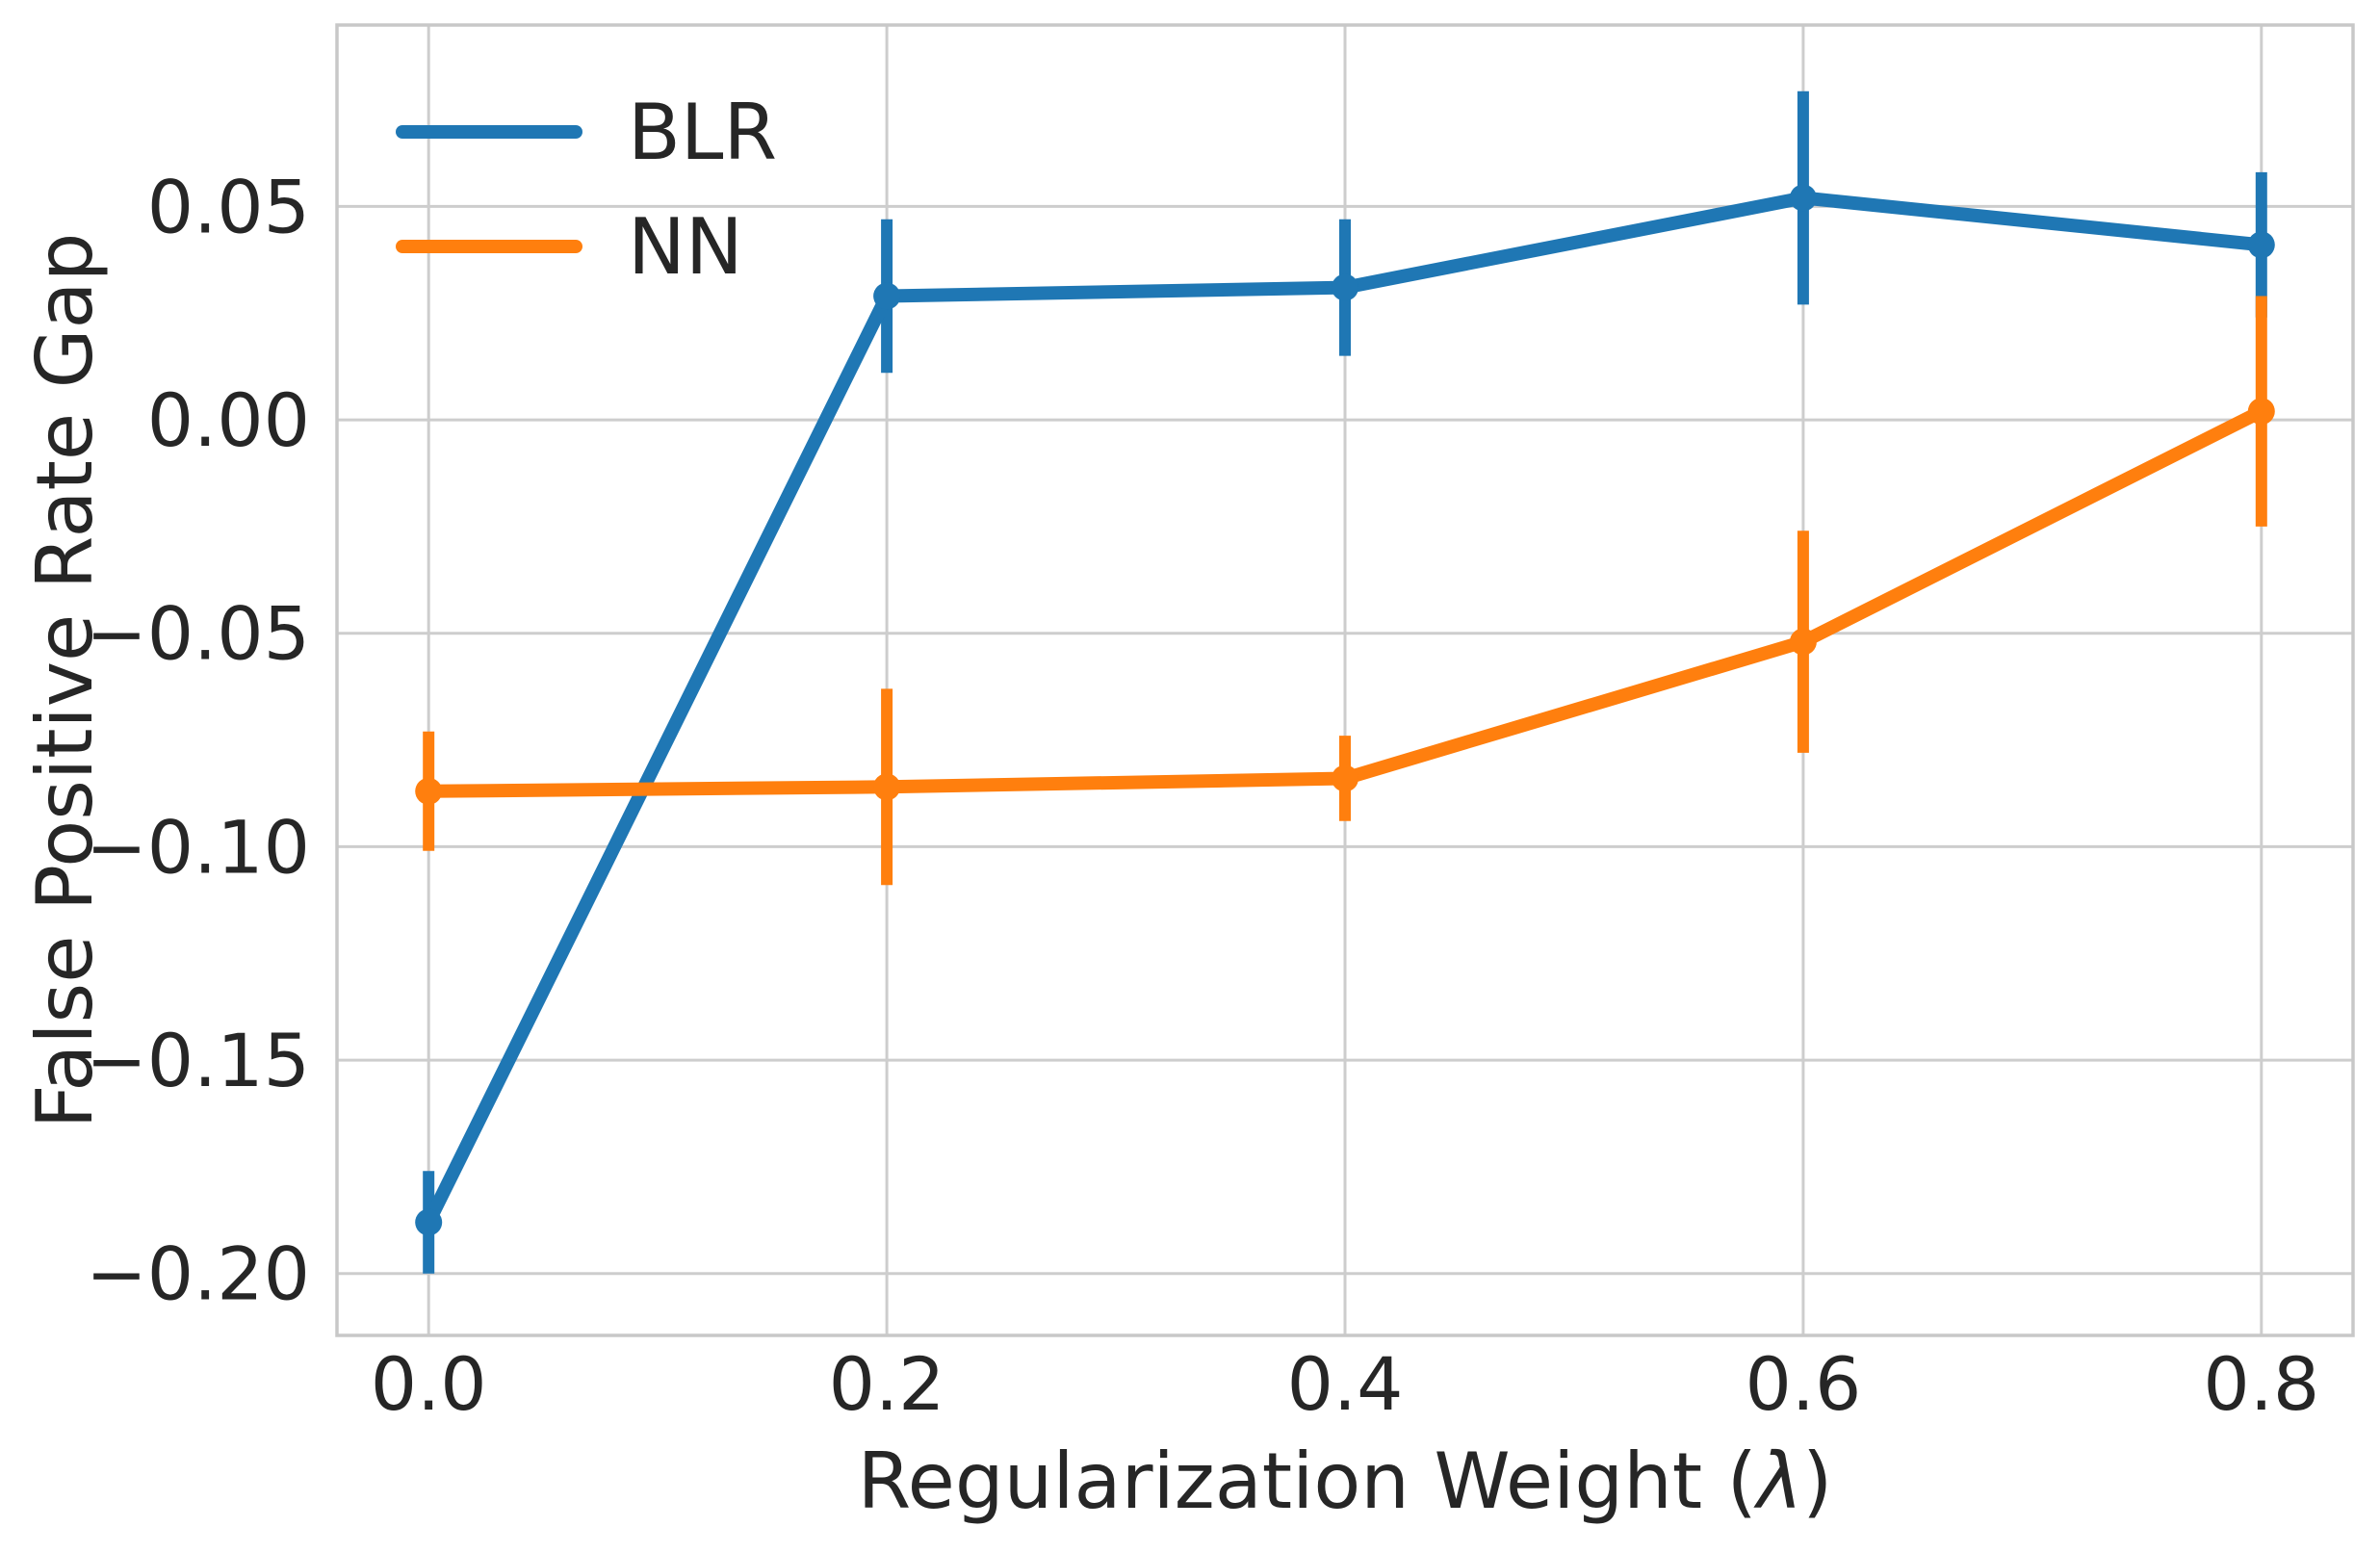  Describe the element at coordinates (229, 206) in the screenshot. I see `y-tick-label: 0.05` at that location.